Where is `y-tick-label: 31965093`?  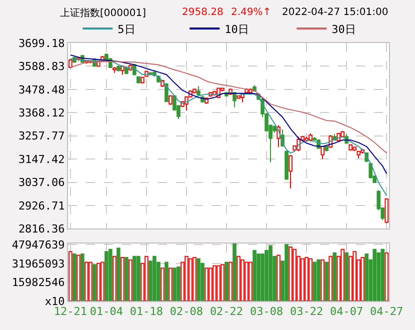
y-tick-label: 31965093 is located at coordinates (38, 263).